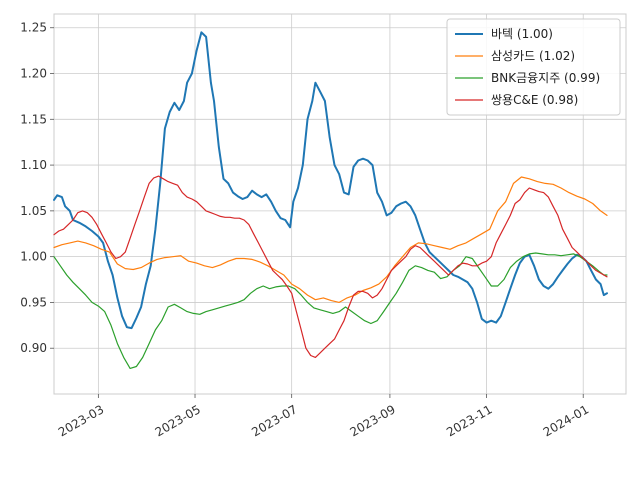  What do you see at coordinates (33, 257) in the screenshot?
I see `y-tick-label: 1.00` at bounding box center [33, 257].